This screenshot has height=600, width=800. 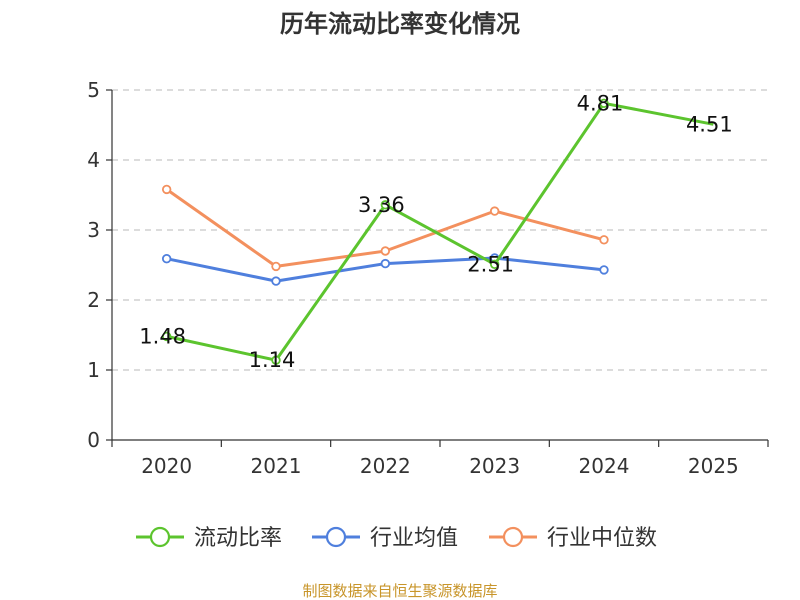 I want to click on chart-title: 历年流动比率变化情况, so click(x=400, y=24).